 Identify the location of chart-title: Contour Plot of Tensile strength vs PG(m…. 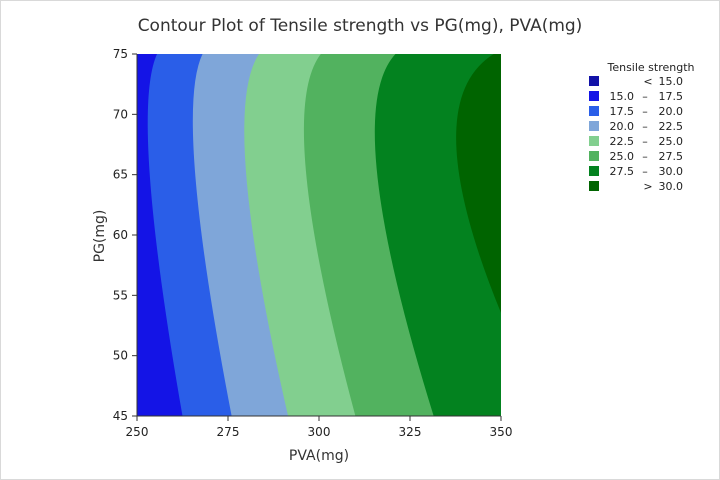
(360, 26).